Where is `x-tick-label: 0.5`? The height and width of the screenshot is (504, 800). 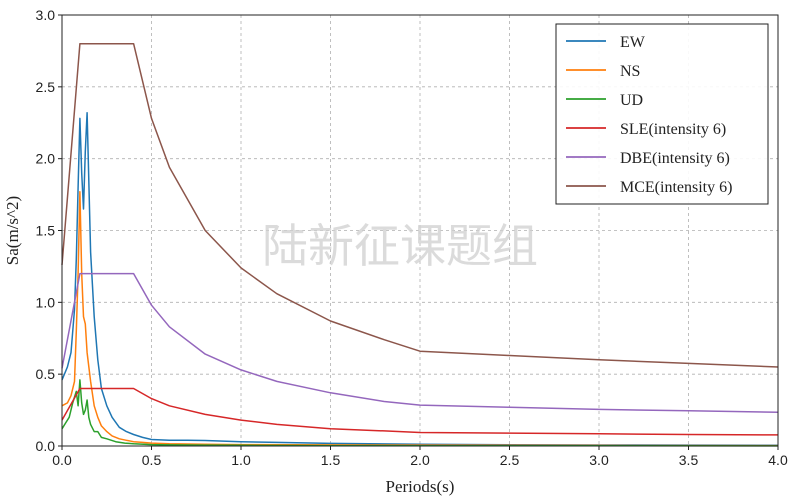 x-tick-label: 0.5 is located at coordinates (152, 460).